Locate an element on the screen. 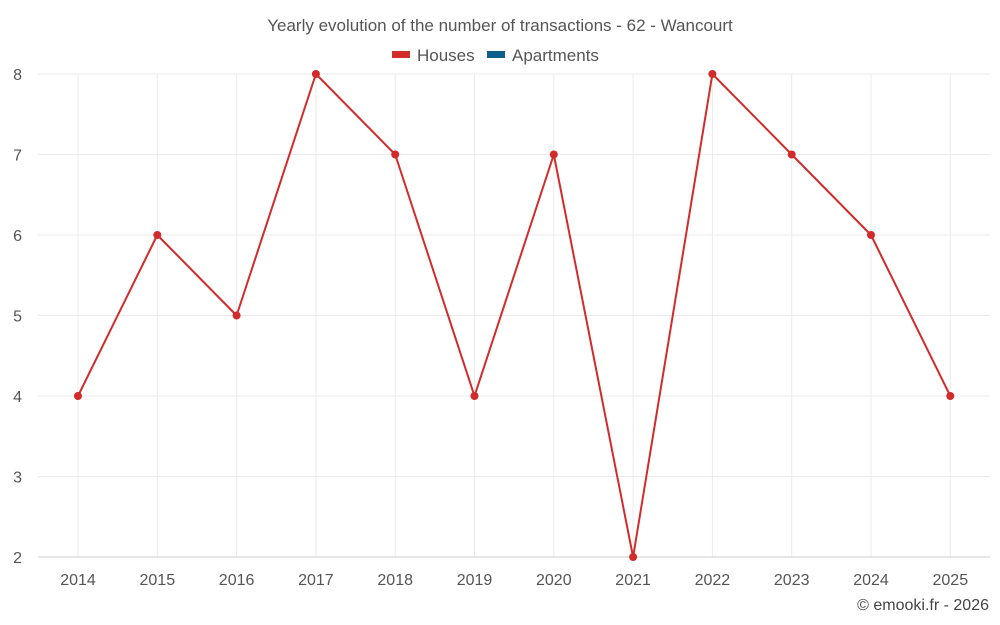 The width and height of the screenshot is (1000, 625). y-tick-label: 6 is located at coordinates (17, 236).